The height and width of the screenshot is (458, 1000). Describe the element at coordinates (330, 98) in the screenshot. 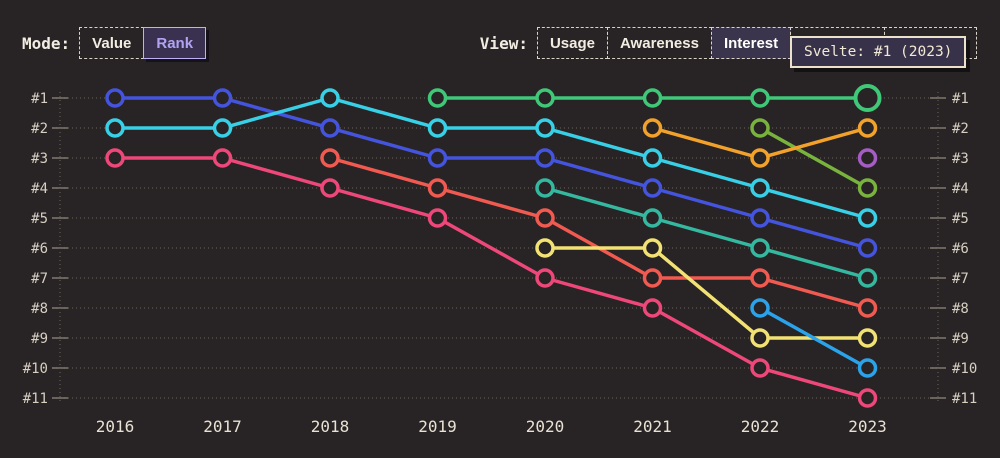

I see `data-point-cyan-2018` at that location.